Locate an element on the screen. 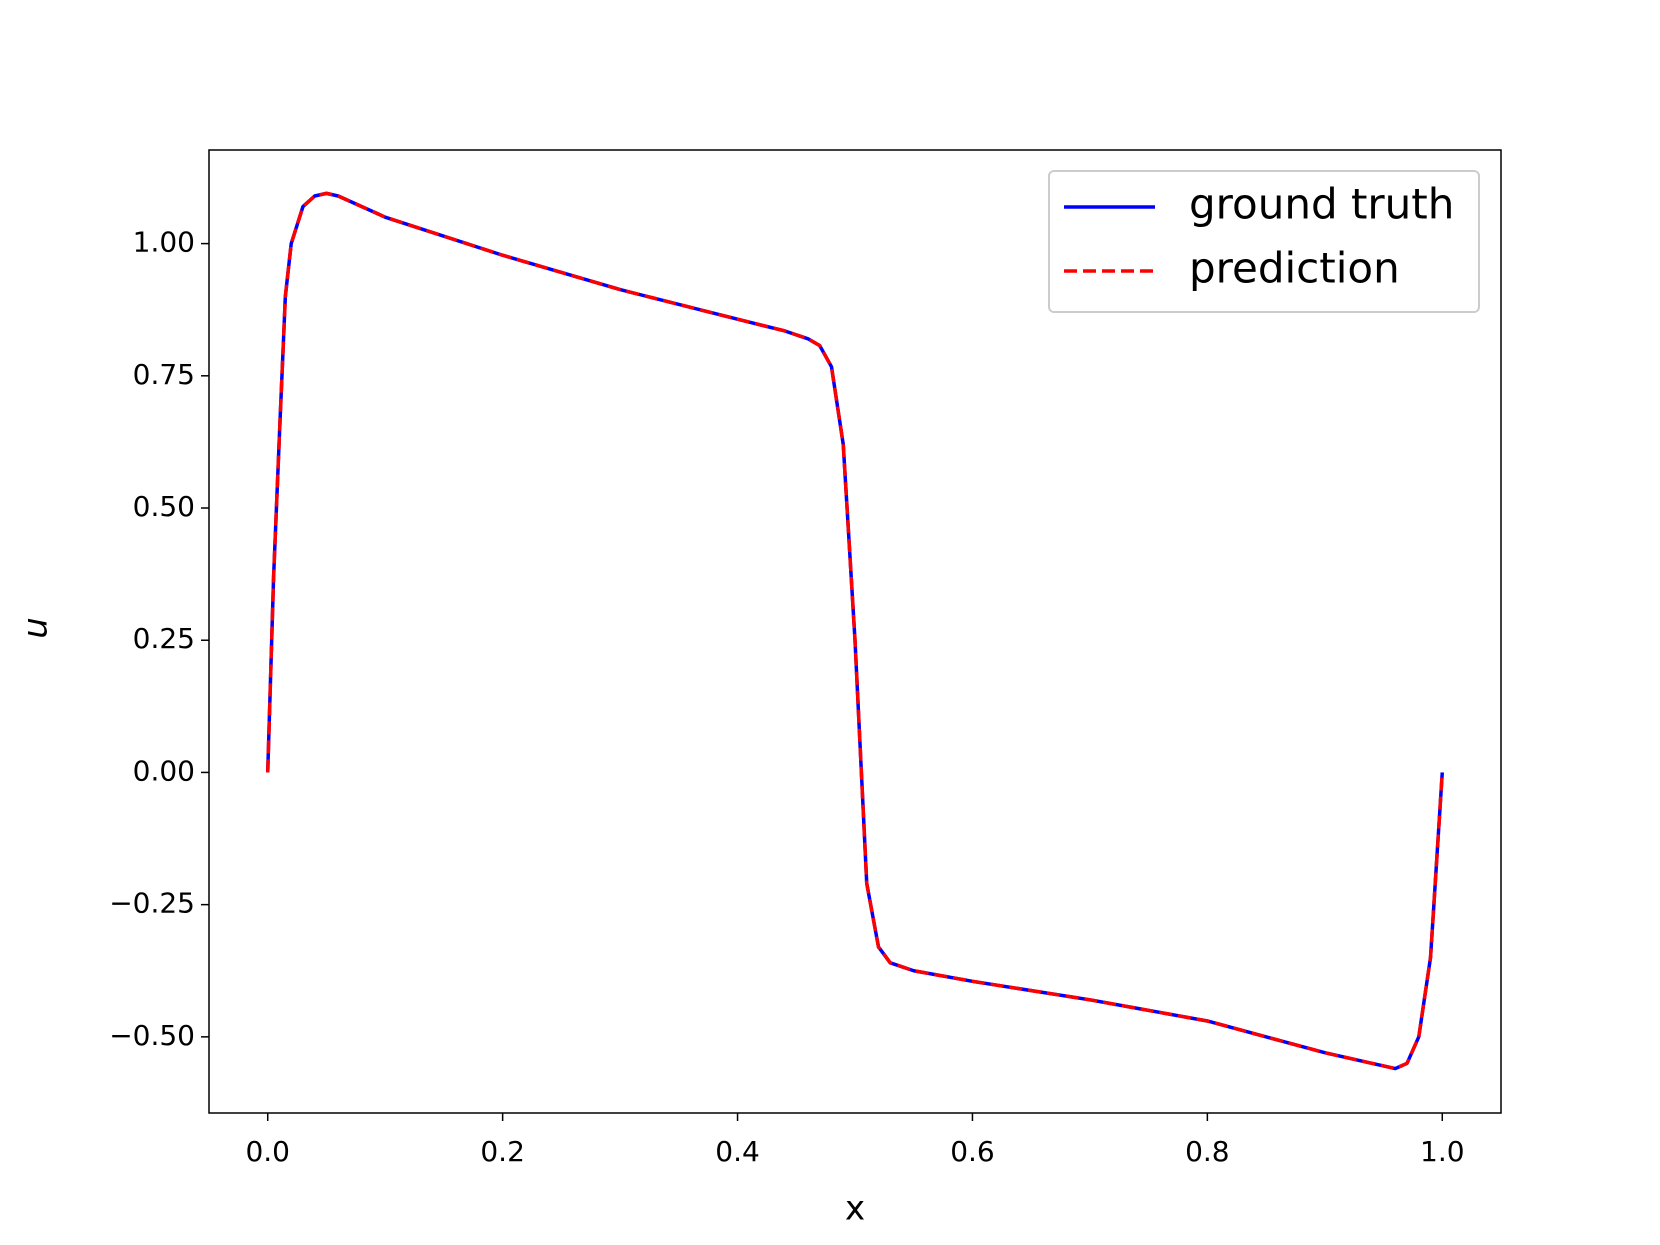 This screenshot has height=1245, width=1660. x-tick-label: 0.4 is located at coordinates (737, 1151).